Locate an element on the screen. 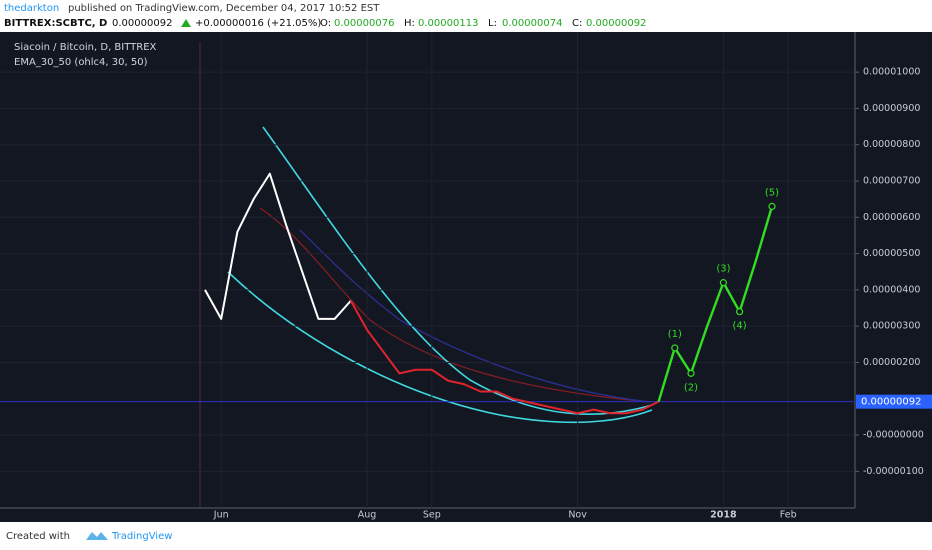  ohlc-value: 0.00000113 is located at coordinates (448, 23).